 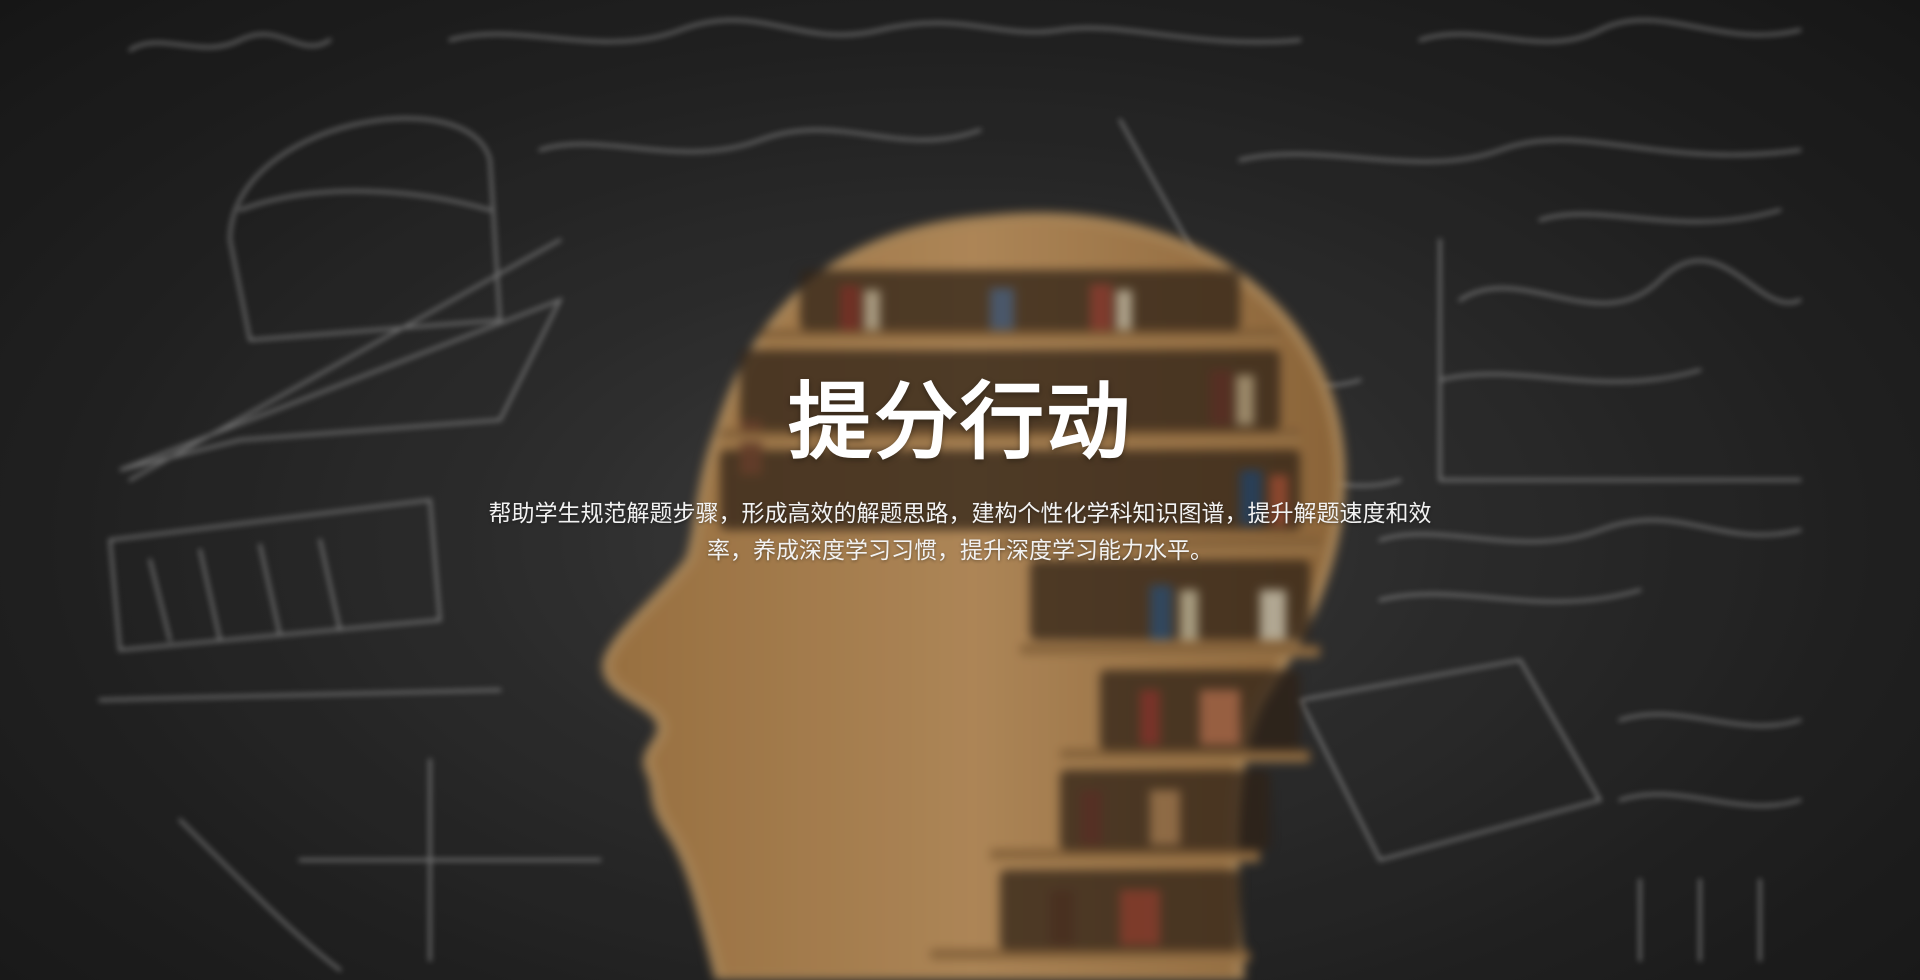 What do you see at coordinates (959, 422) in the screenshot?
I see `hero-title: 提分行动` at bounding box center [959, 422].